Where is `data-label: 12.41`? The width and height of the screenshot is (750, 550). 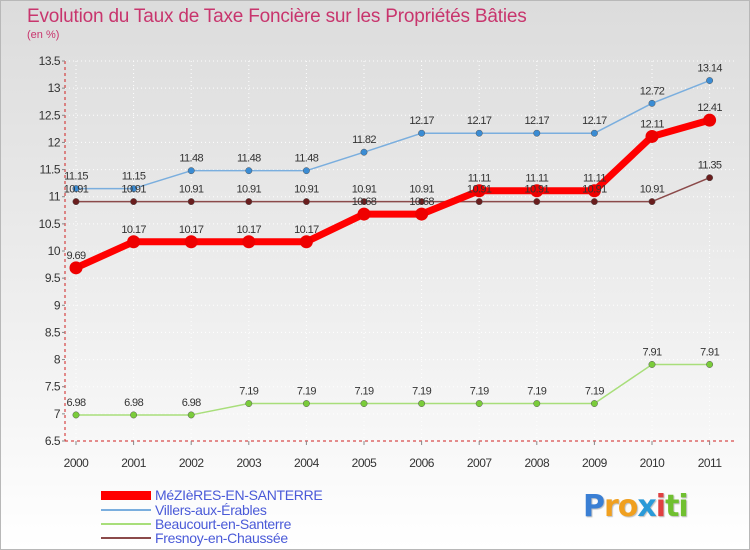 data-label: 12.41 is located at coordinates (709, 108).